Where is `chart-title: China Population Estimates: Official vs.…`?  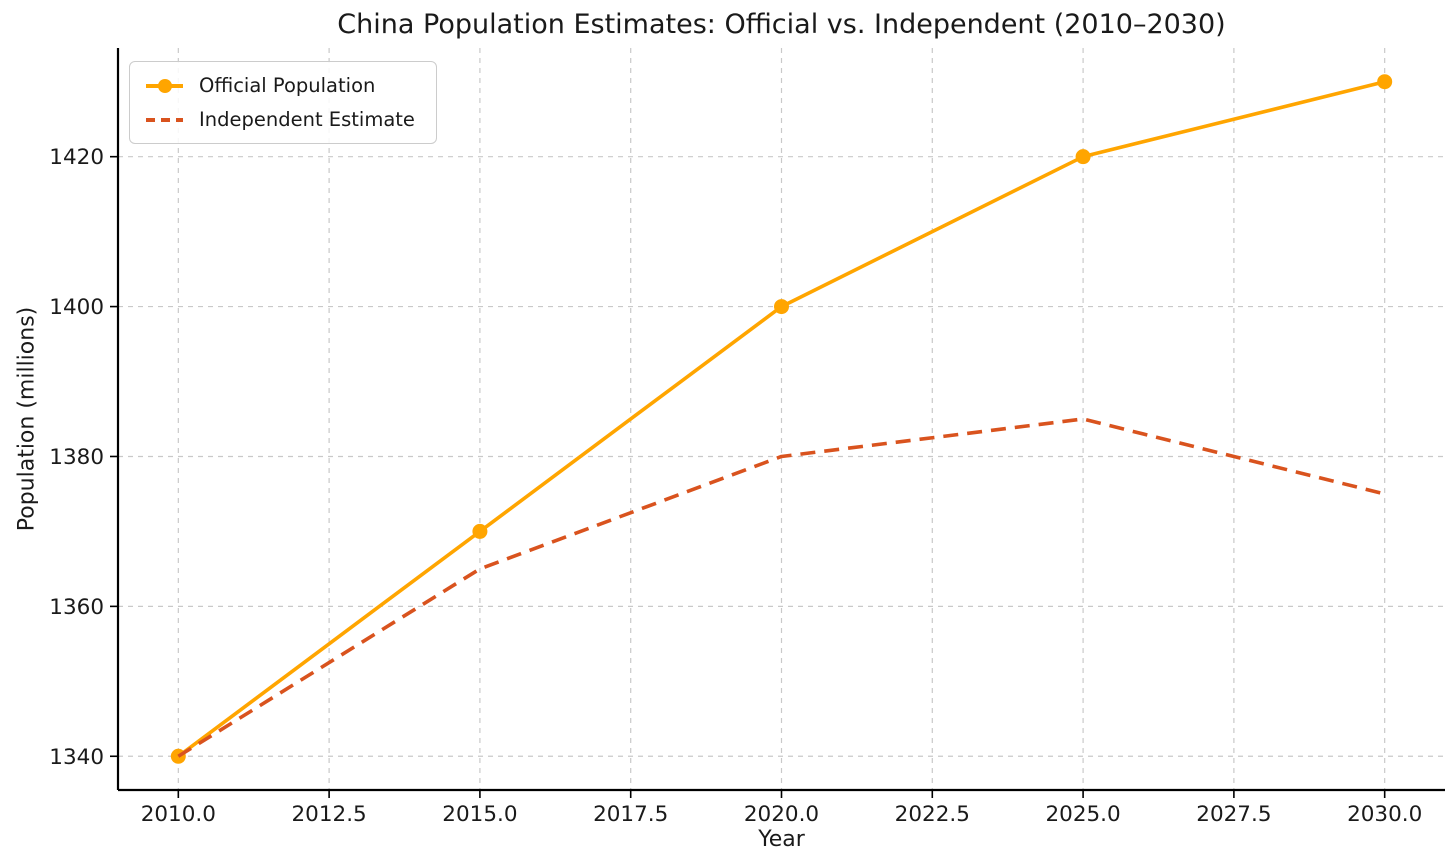
chart-title: China Population Estimates: Official vs.… is located at coordinates (781, 24).